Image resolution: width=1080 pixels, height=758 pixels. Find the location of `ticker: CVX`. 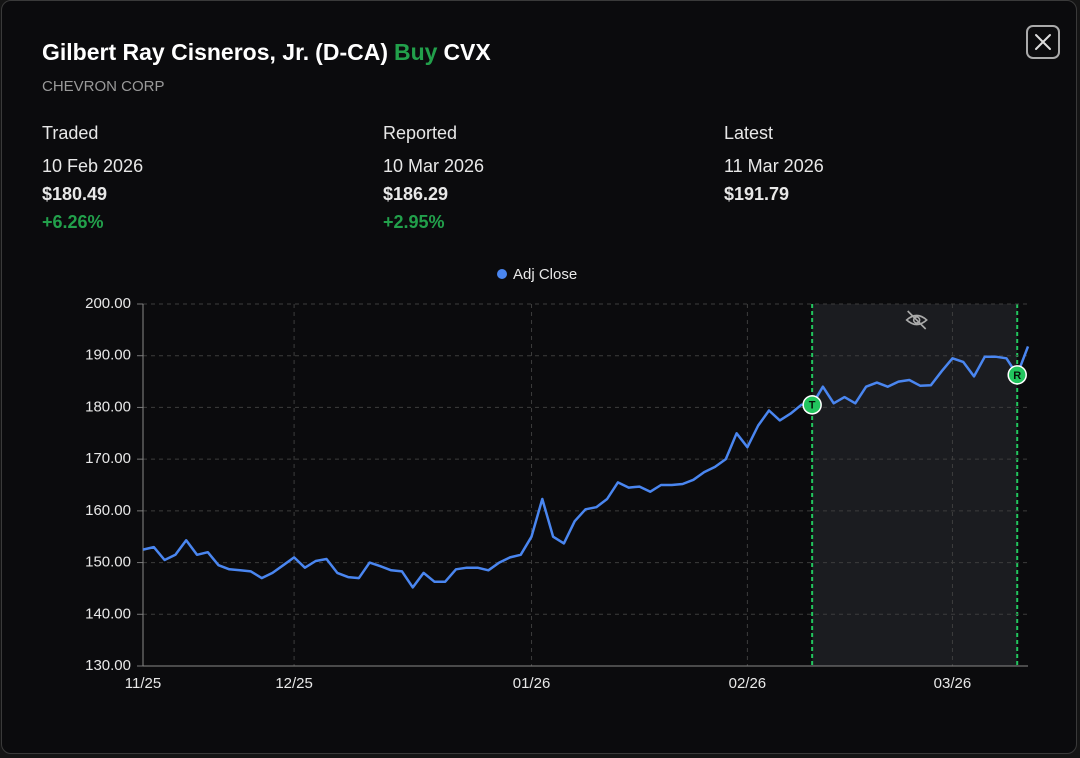

ticker: CVX is located at coordinates (467, 52).